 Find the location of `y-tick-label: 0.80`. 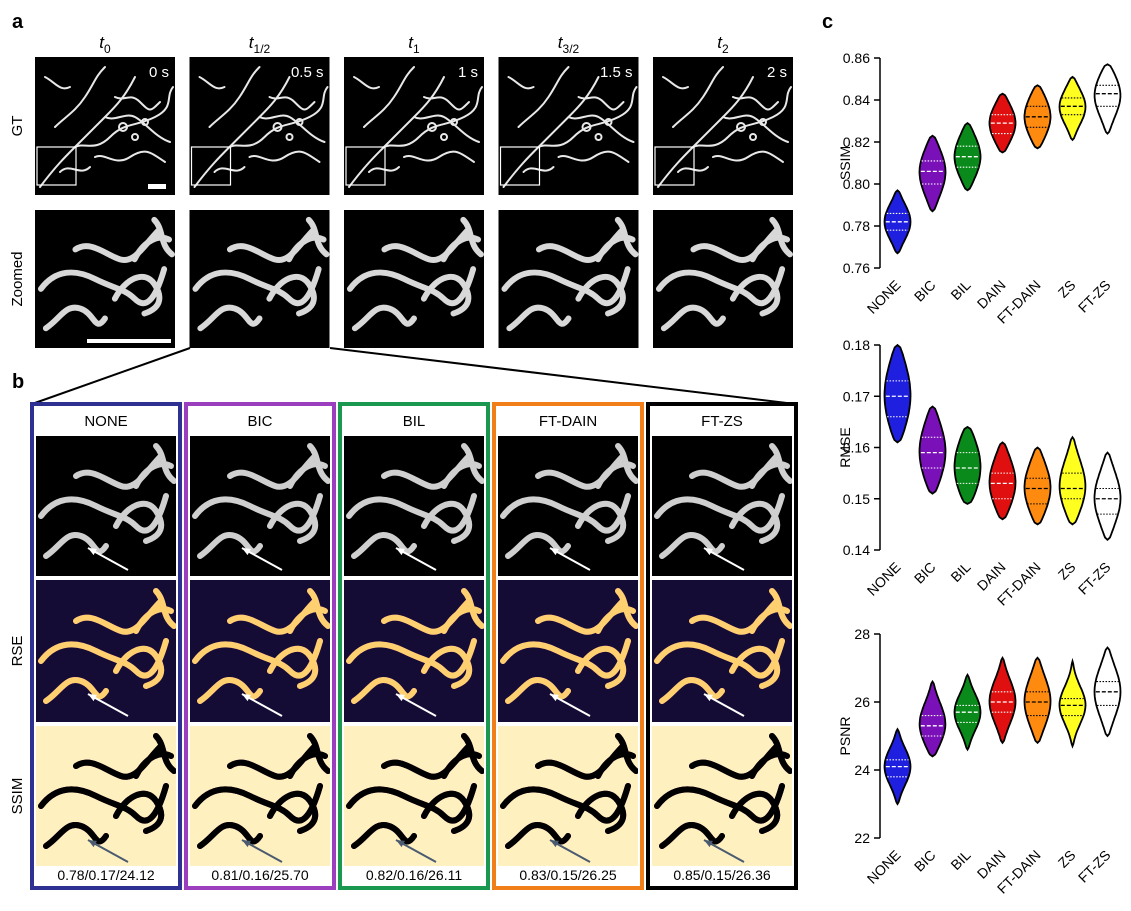

y-tick-label: 0.80 is located at coordinates (856, 184).